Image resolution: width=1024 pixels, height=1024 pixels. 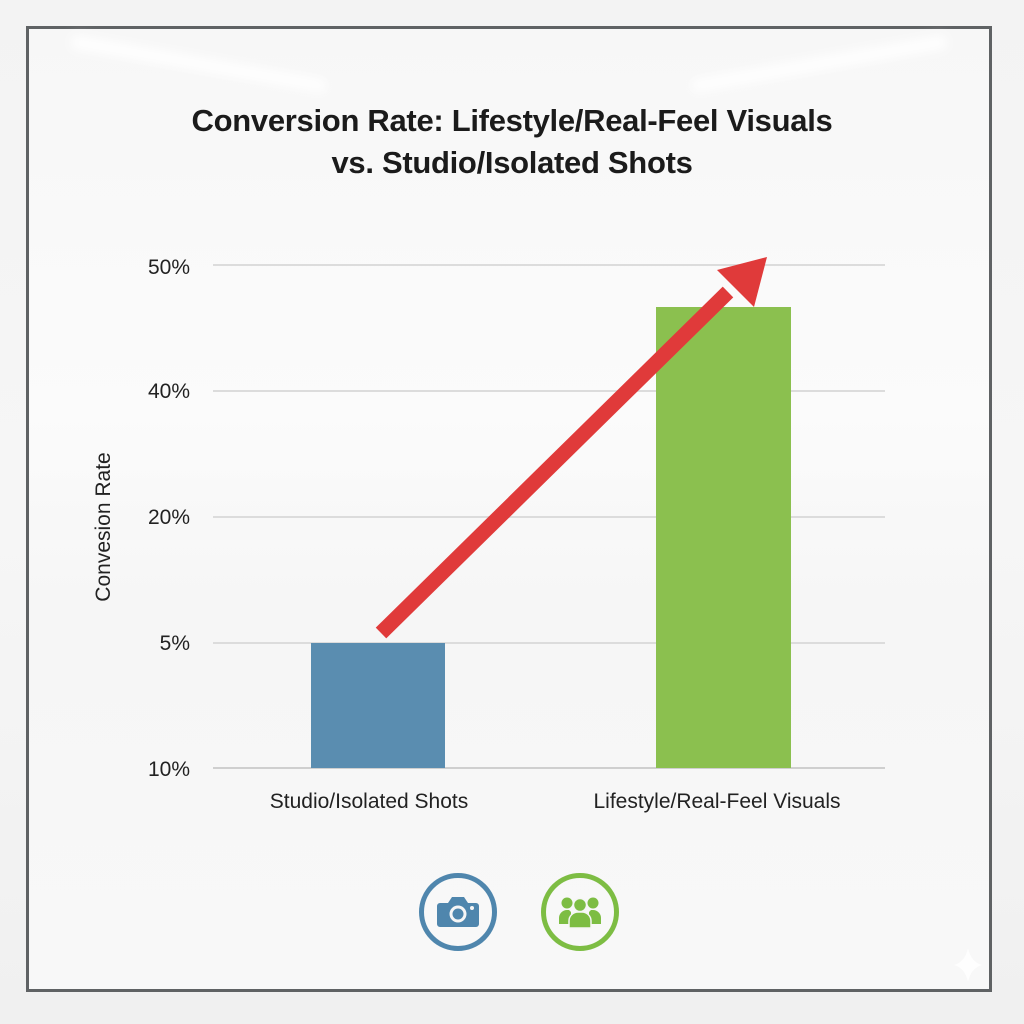 I want to click on y-tick-label: 20%, so click(x=168, y=517).